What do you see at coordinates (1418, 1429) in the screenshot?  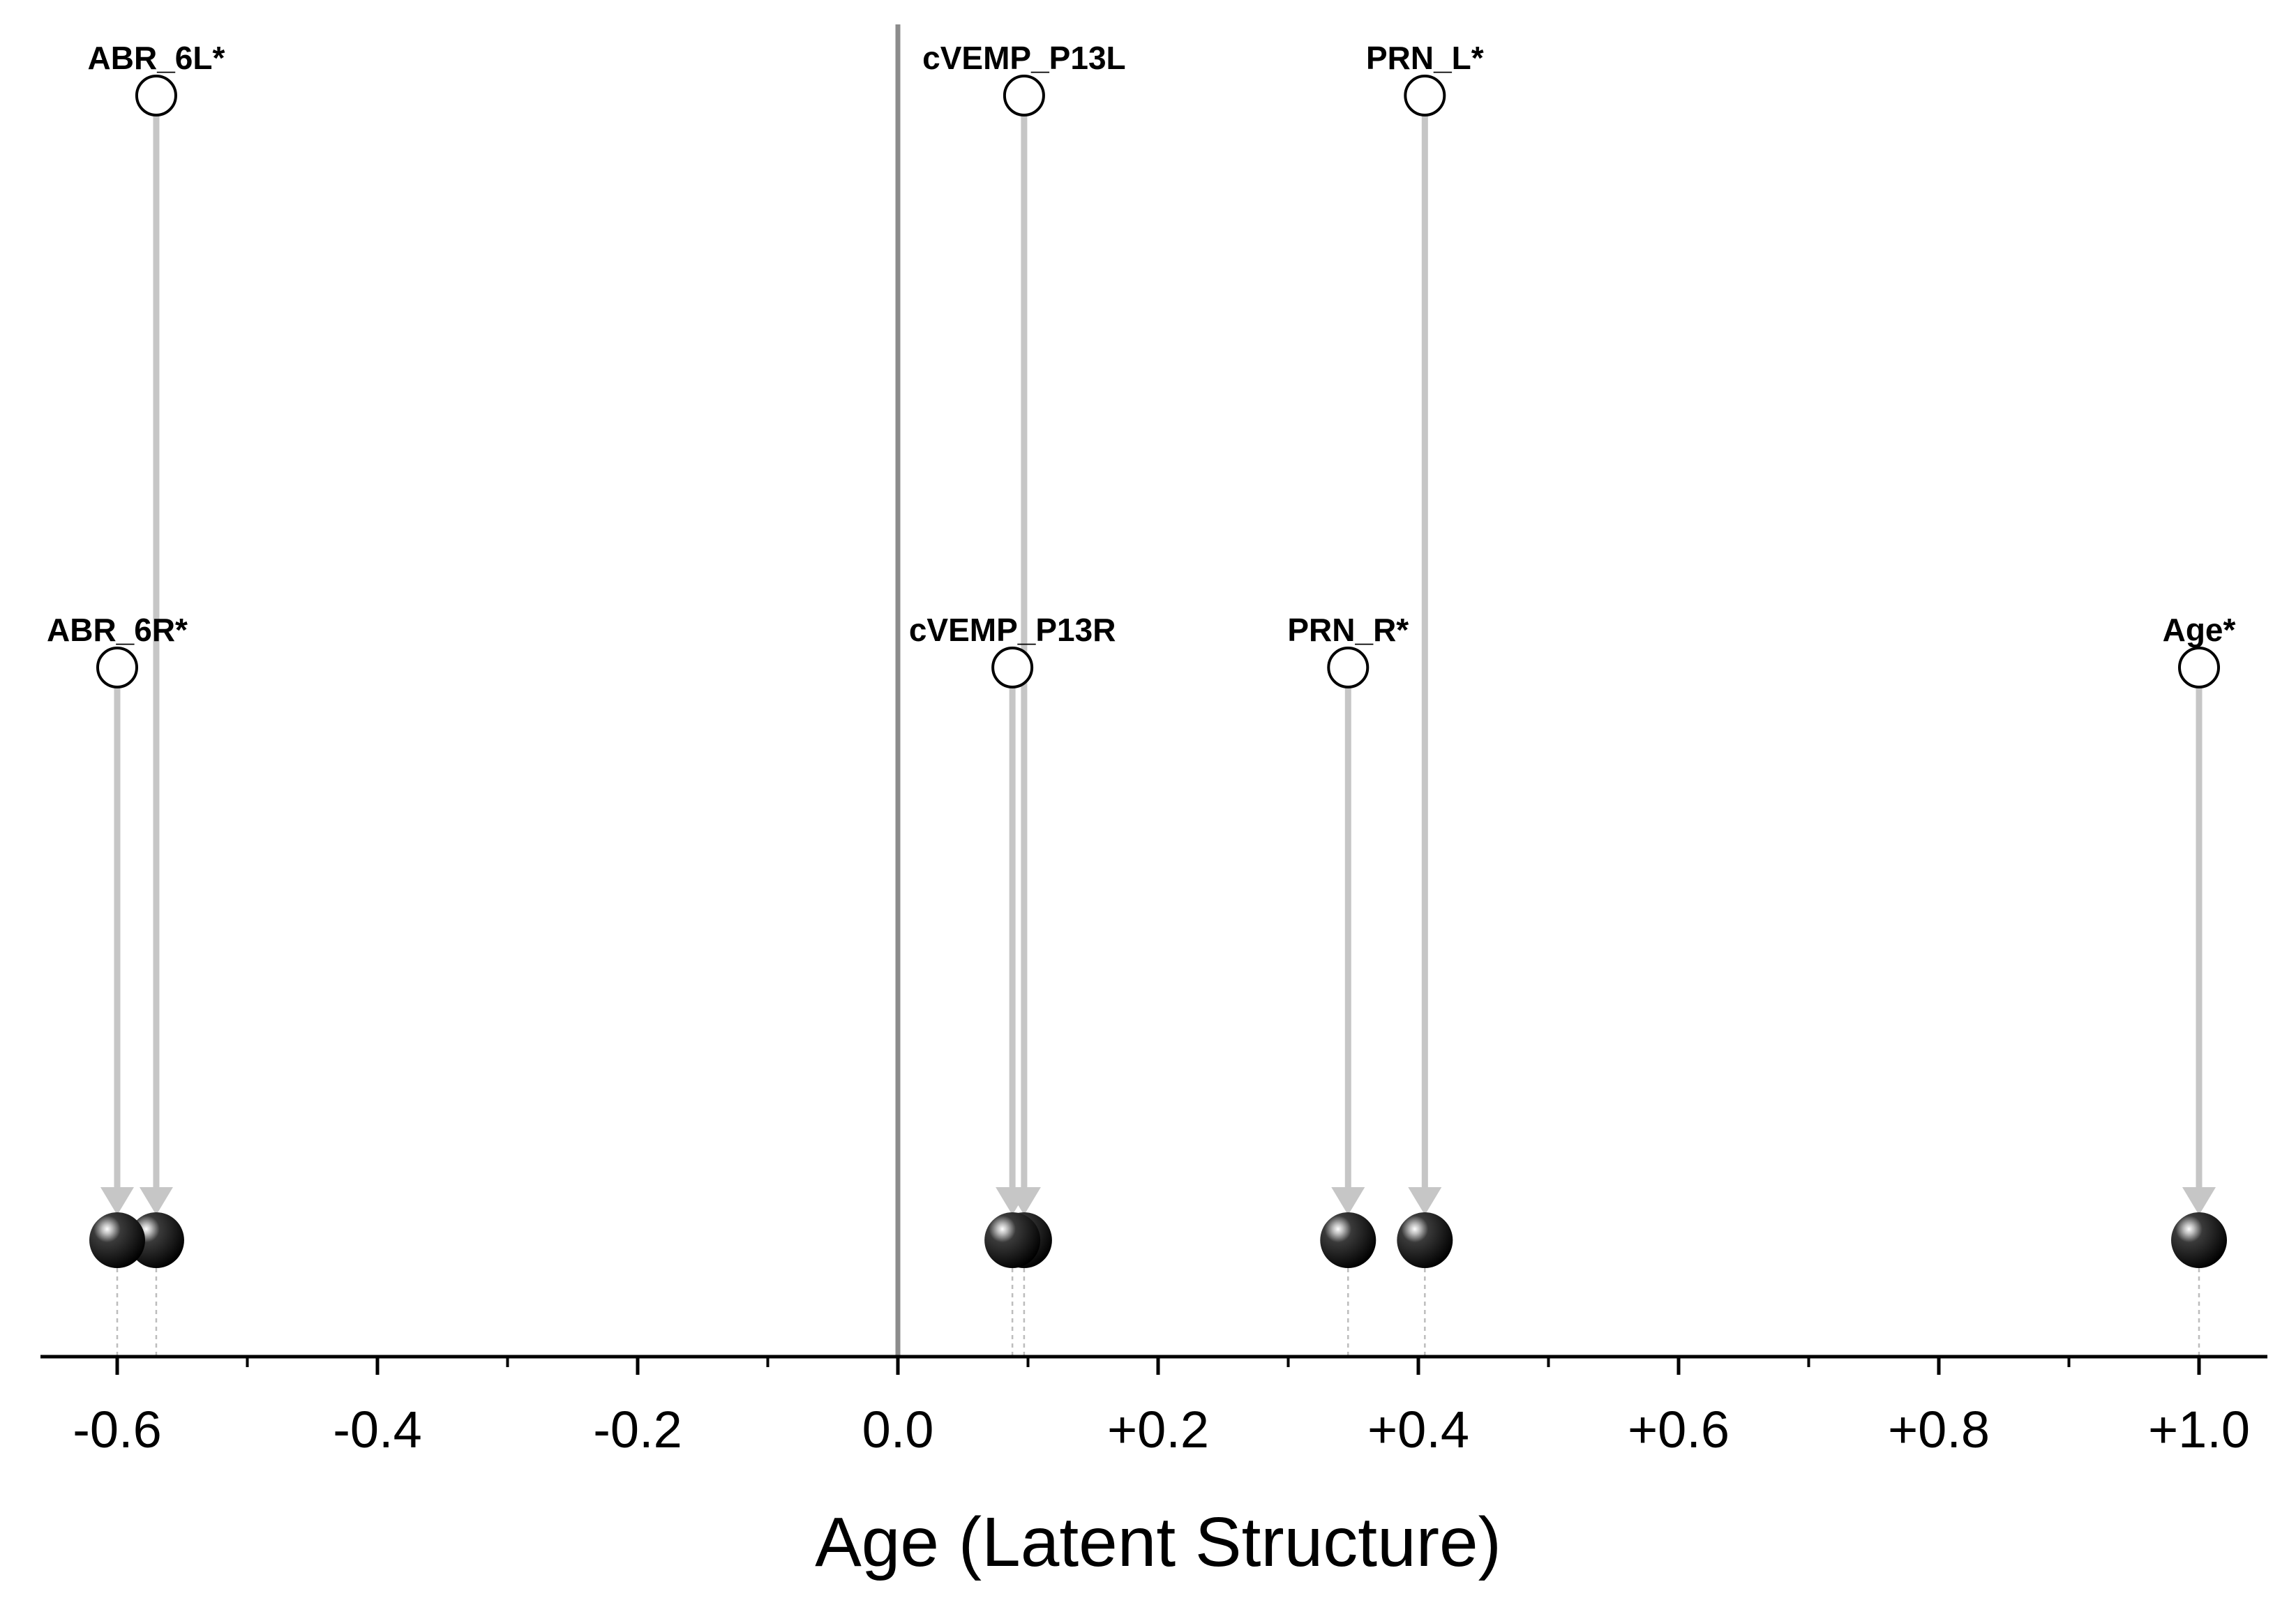 I see `x-tick-label: +0.4` at bounding box center [1418, 1429].